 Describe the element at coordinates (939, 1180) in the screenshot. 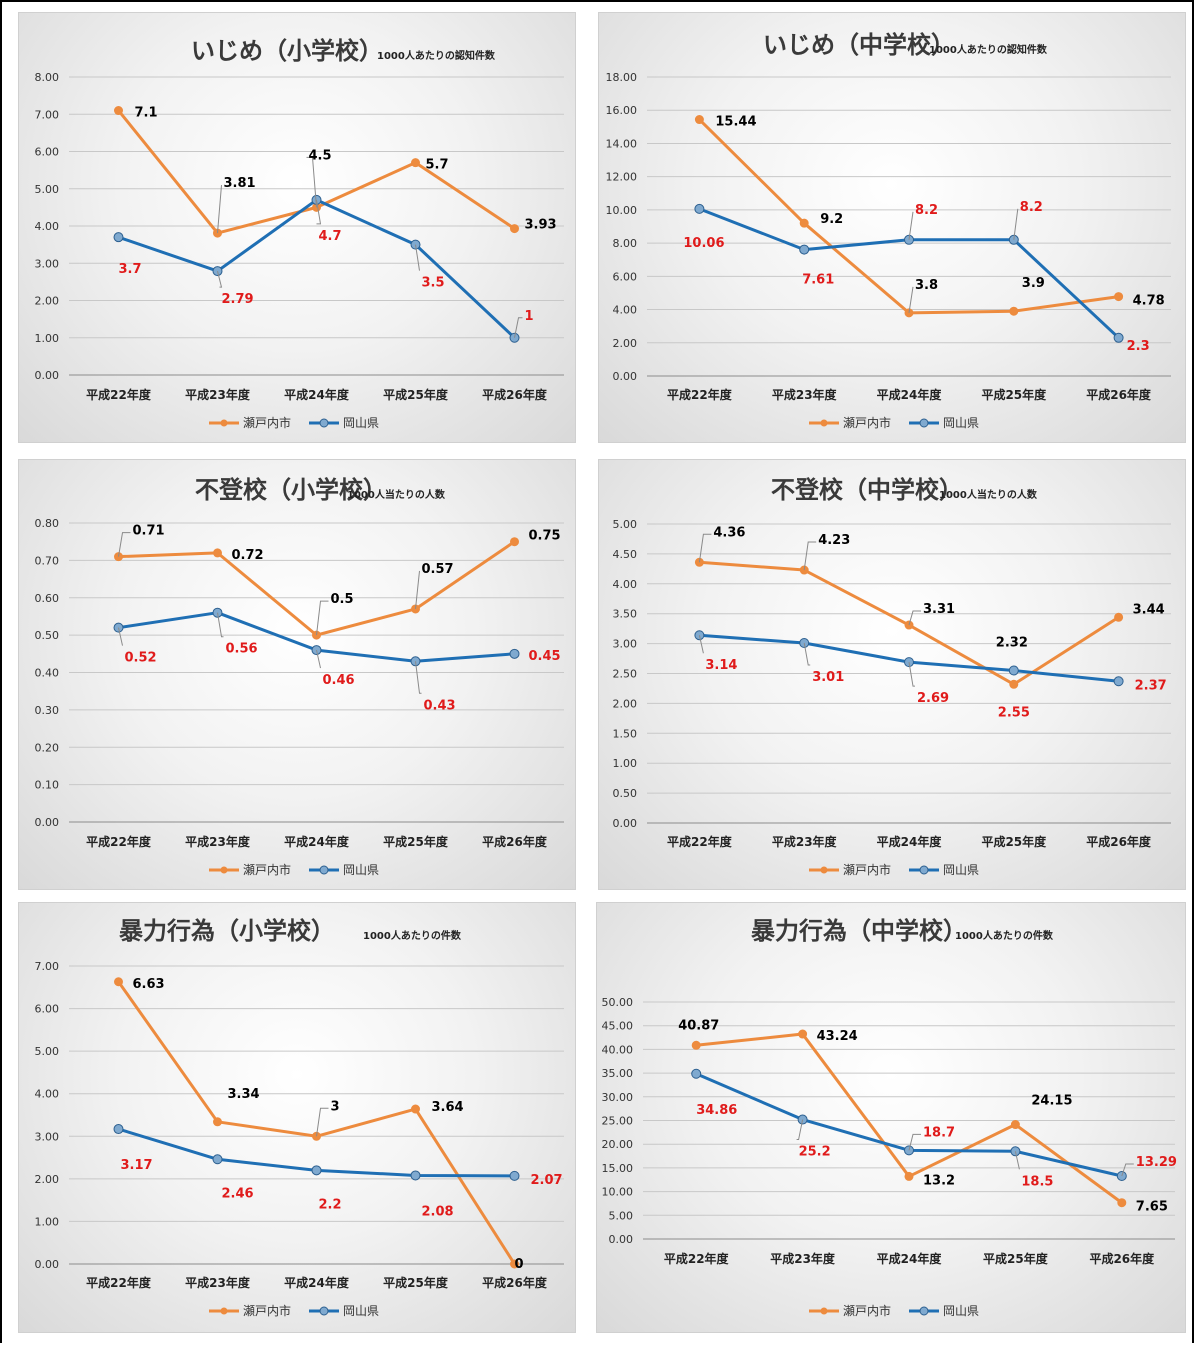

I see `data-label-seto: 13.2` at that location.